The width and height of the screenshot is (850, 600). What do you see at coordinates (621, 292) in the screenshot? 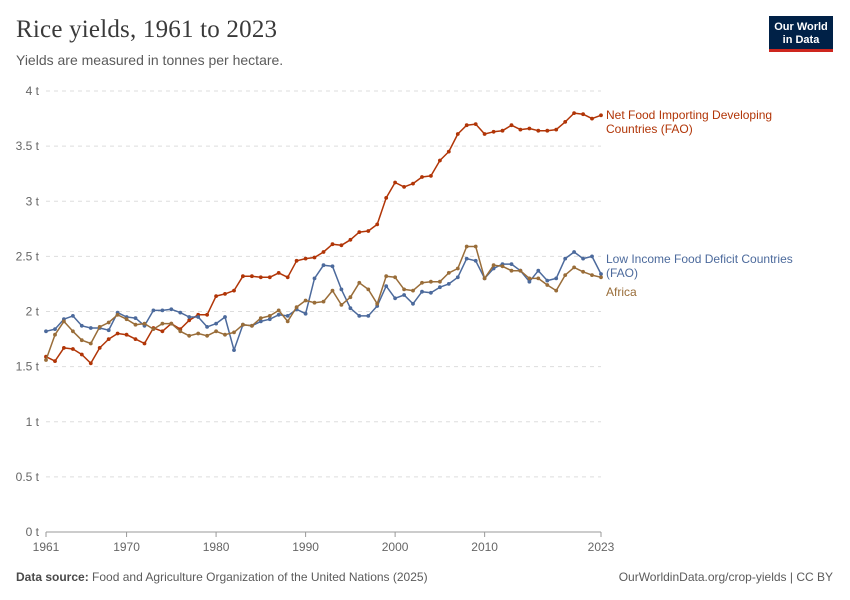
I see `series-label: Africa` at bounding box center [621, 292].